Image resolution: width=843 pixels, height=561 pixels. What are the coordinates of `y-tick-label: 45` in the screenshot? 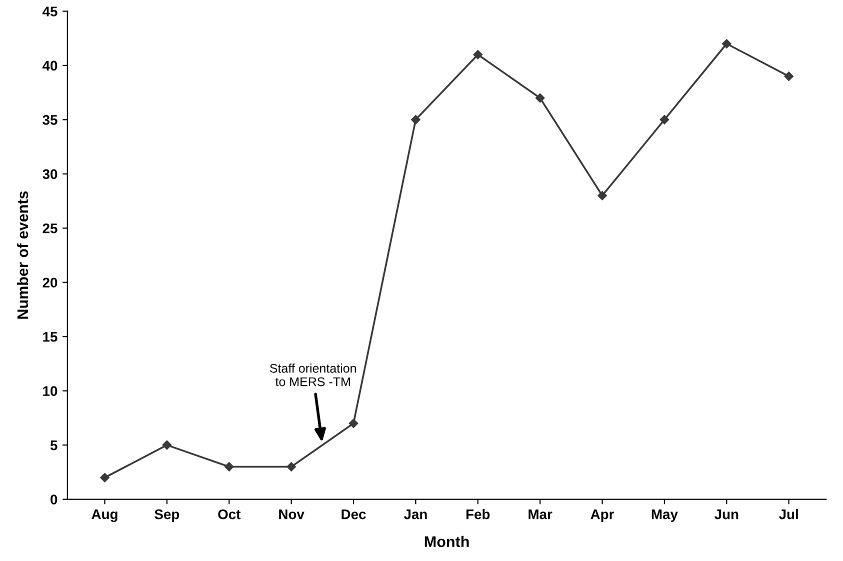 It's located at (50, 11).